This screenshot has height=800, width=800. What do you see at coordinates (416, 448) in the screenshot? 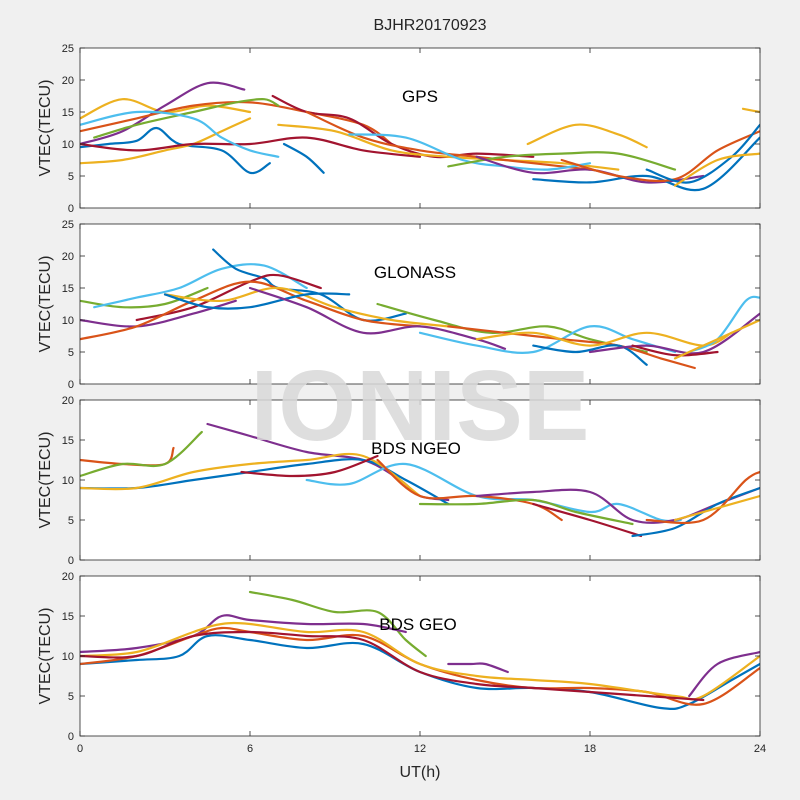
I see `panel-label: BDS NGEO` at bounding box center [416, 448].